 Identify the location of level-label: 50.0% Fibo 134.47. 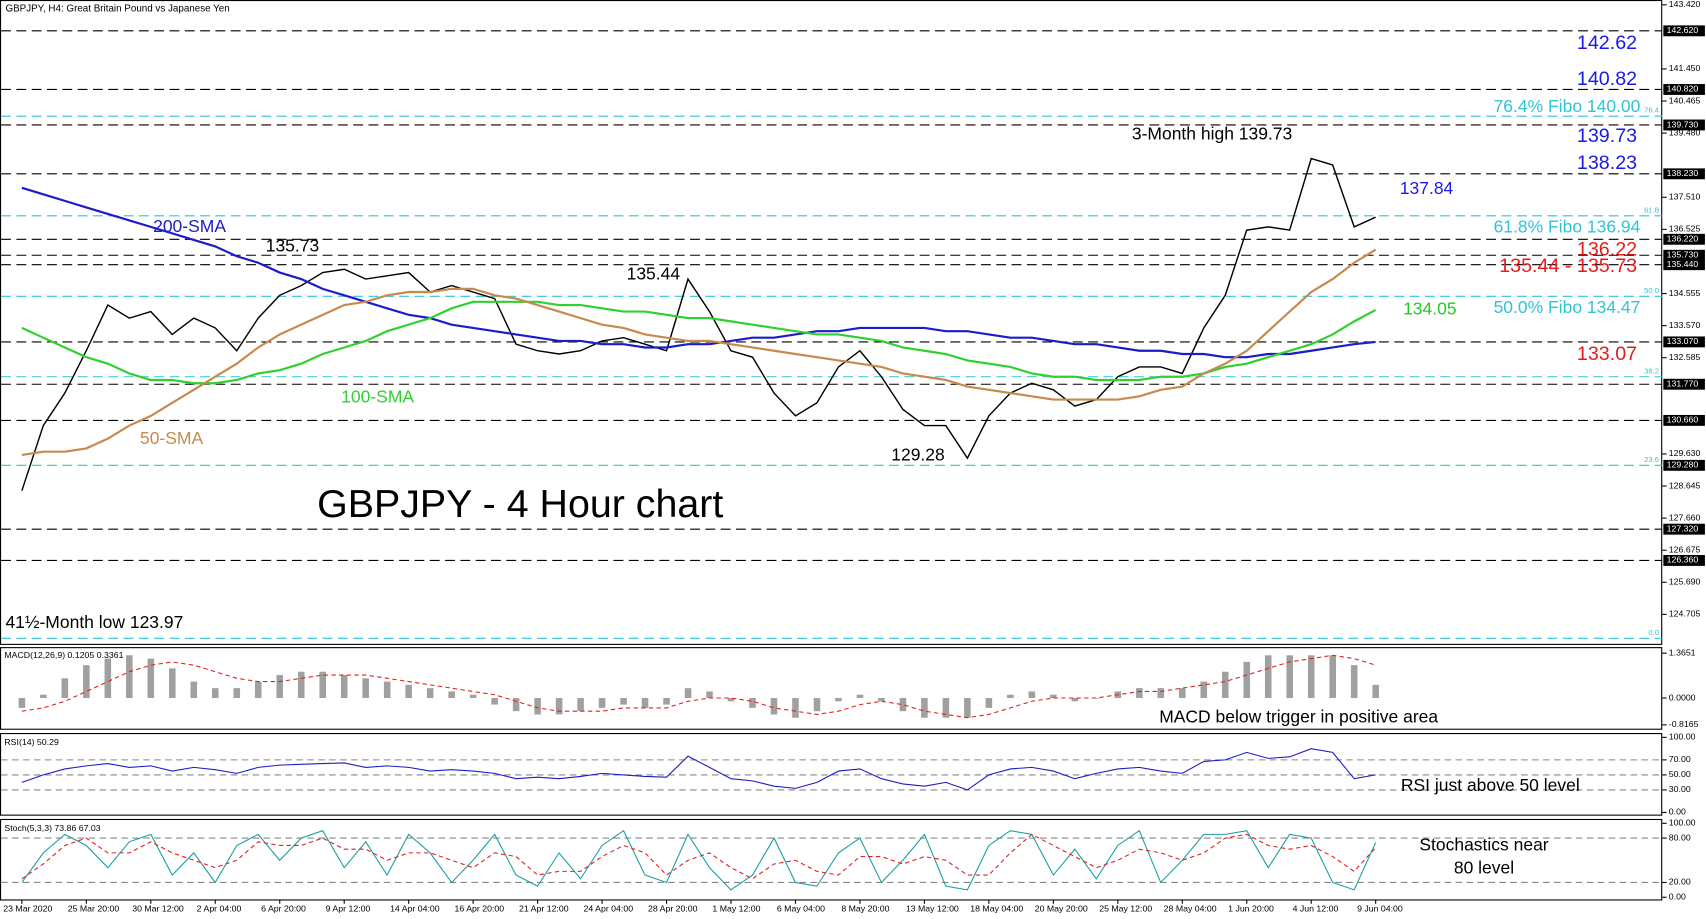
(1567, 307).